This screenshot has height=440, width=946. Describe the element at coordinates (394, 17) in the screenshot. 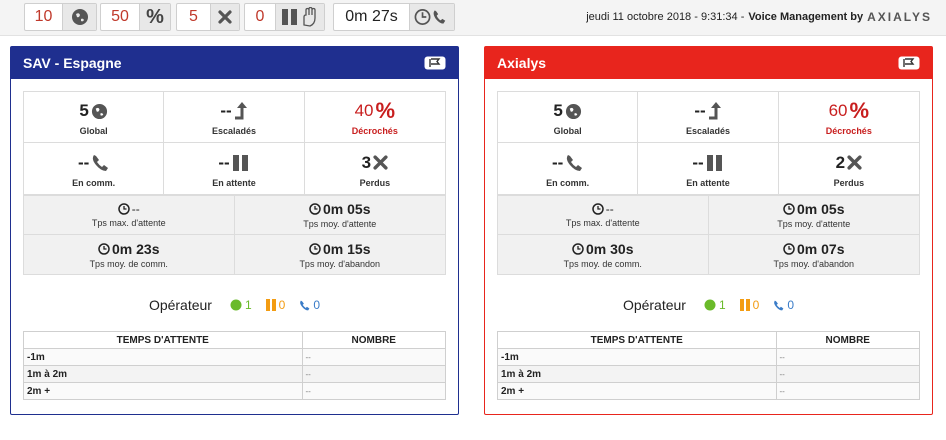

I see `kpi-wait-time: 0m 27s` at that location.